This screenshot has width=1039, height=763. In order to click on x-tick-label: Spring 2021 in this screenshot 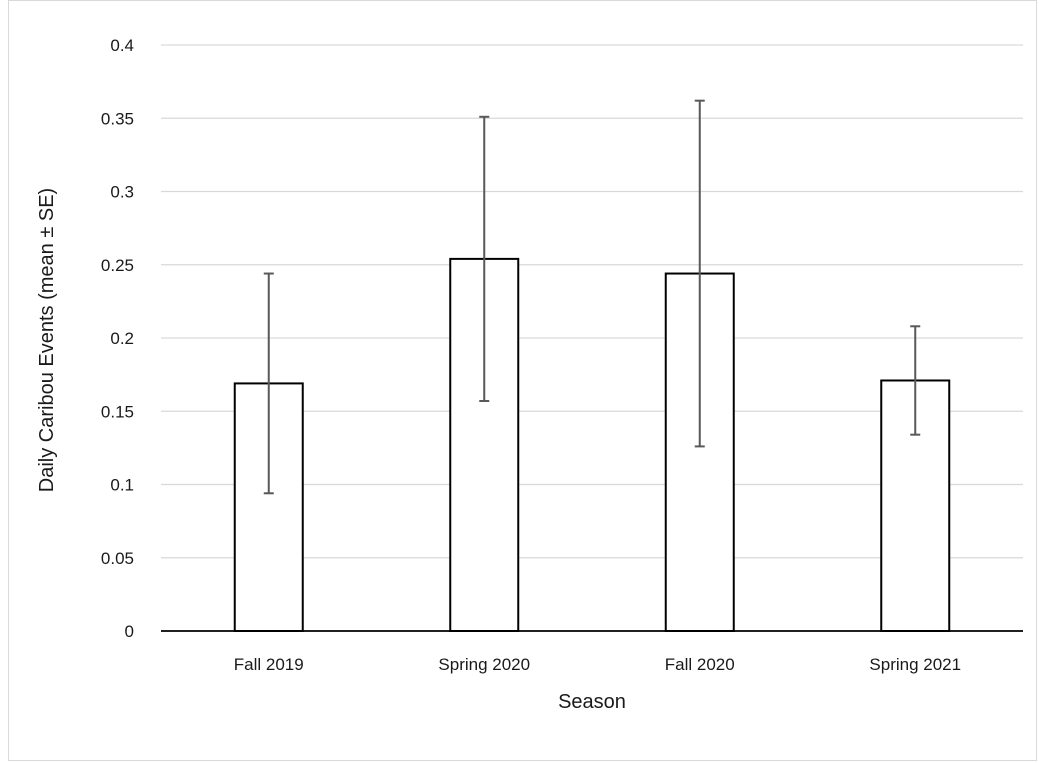, I will do `click(915, 664)`.